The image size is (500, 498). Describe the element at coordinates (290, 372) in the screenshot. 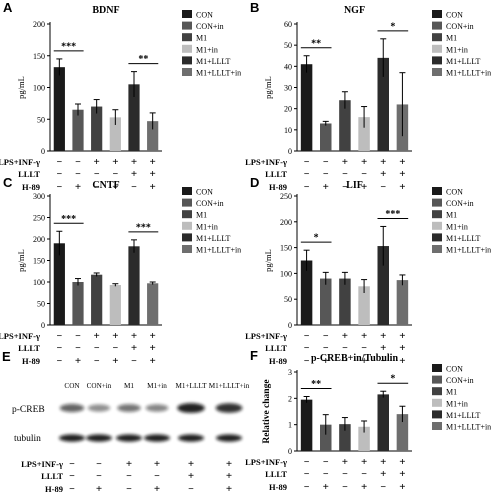

I see `y-tick-label: 3` at that location.